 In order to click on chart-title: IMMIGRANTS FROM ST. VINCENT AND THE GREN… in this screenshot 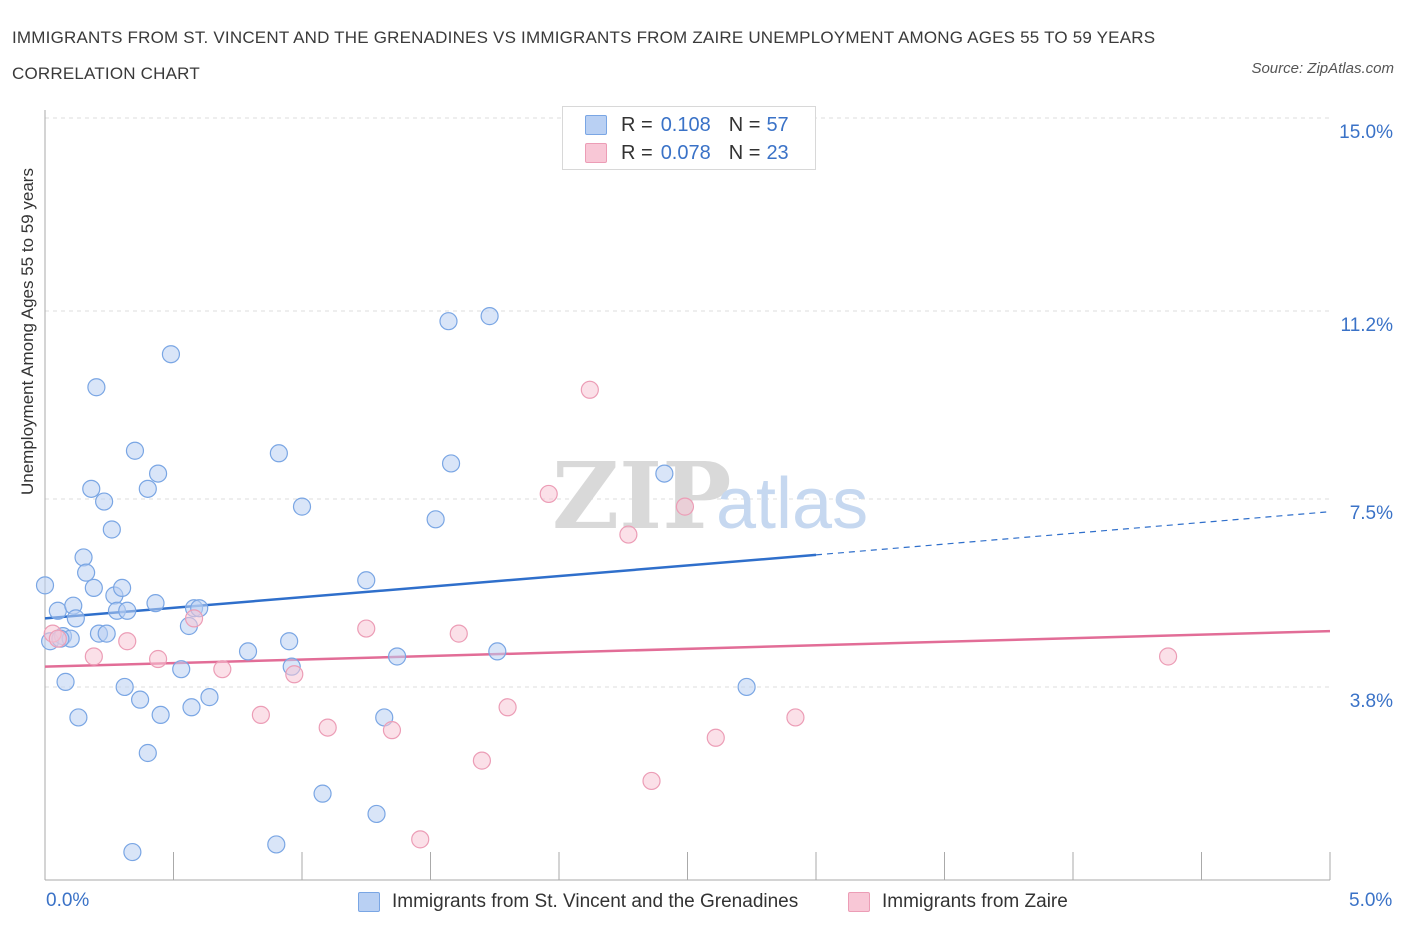, I will do `click(584, 55)`.